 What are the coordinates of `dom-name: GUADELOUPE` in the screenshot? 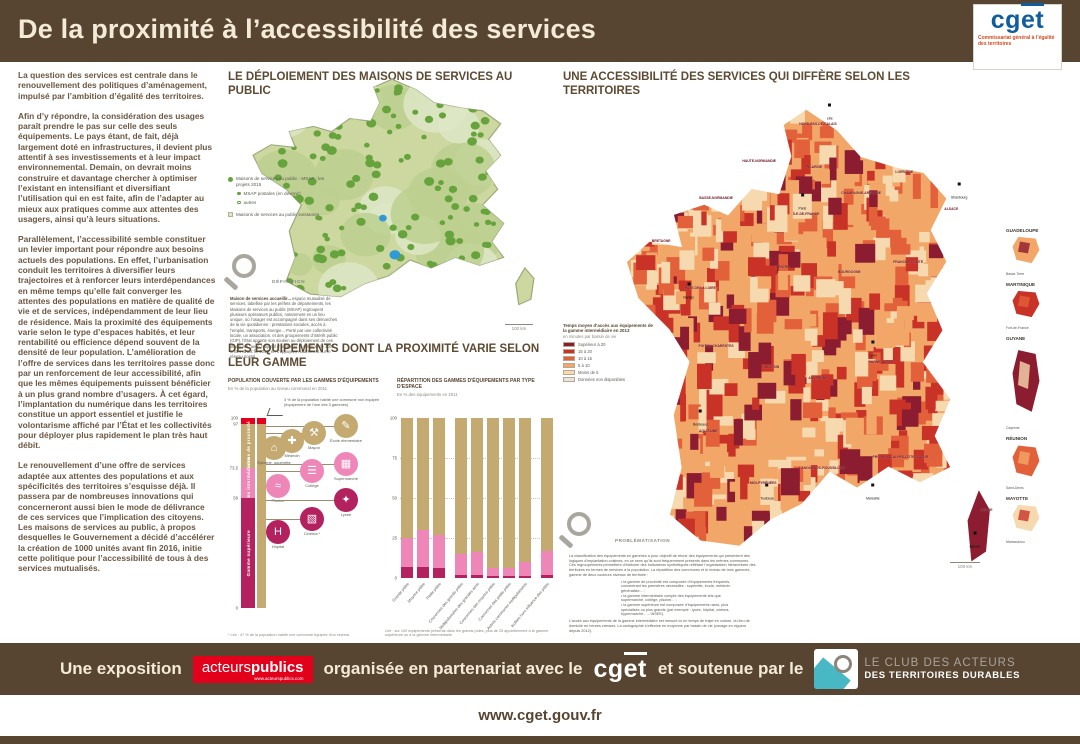 It's located at (1022, 230).